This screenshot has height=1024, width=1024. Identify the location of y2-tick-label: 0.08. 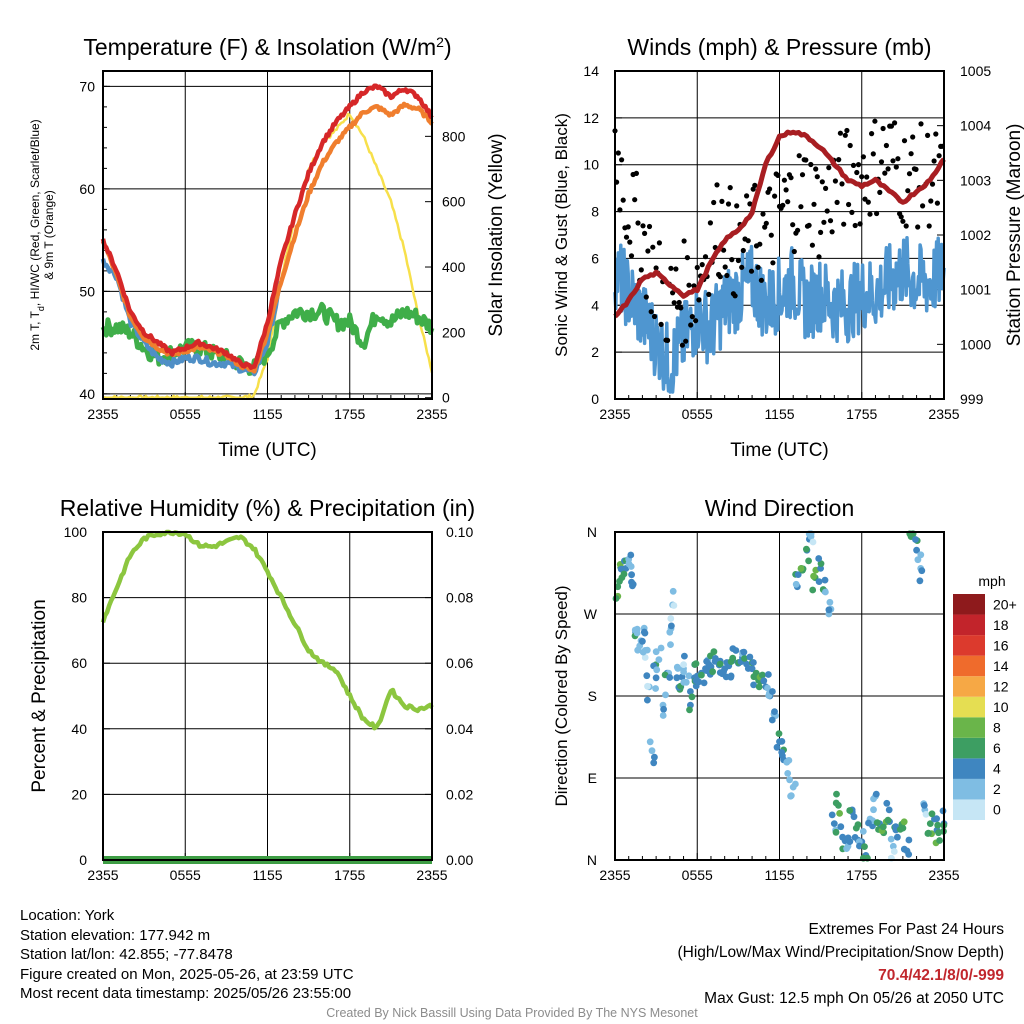
(459, 598).